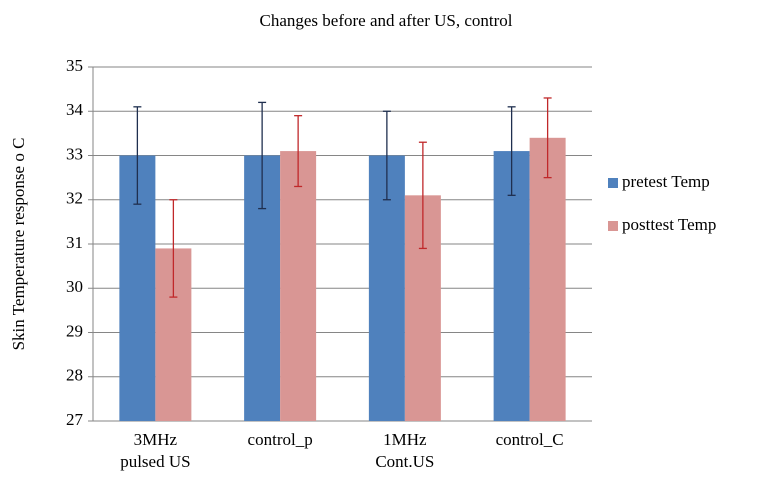  I want to click on x-tick-label: control_C, so click(530, 439).